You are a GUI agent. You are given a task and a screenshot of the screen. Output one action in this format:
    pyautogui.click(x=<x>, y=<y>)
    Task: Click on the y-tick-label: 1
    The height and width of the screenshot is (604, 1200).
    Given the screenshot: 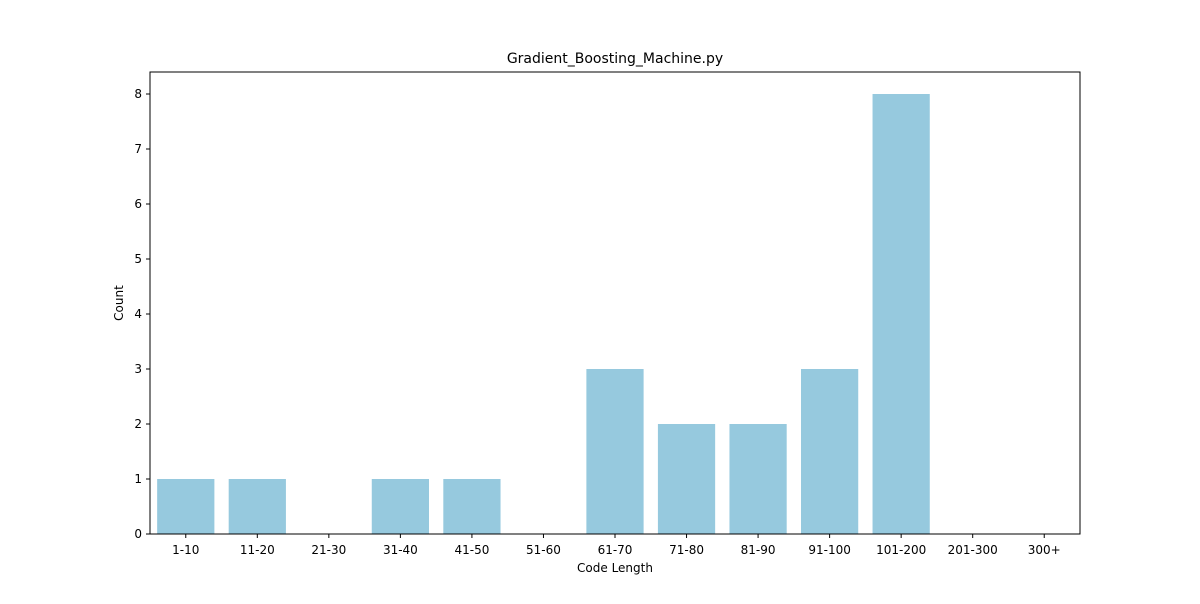 What is the action you would take?
    pyautogui.click(x=138, y=479)
    